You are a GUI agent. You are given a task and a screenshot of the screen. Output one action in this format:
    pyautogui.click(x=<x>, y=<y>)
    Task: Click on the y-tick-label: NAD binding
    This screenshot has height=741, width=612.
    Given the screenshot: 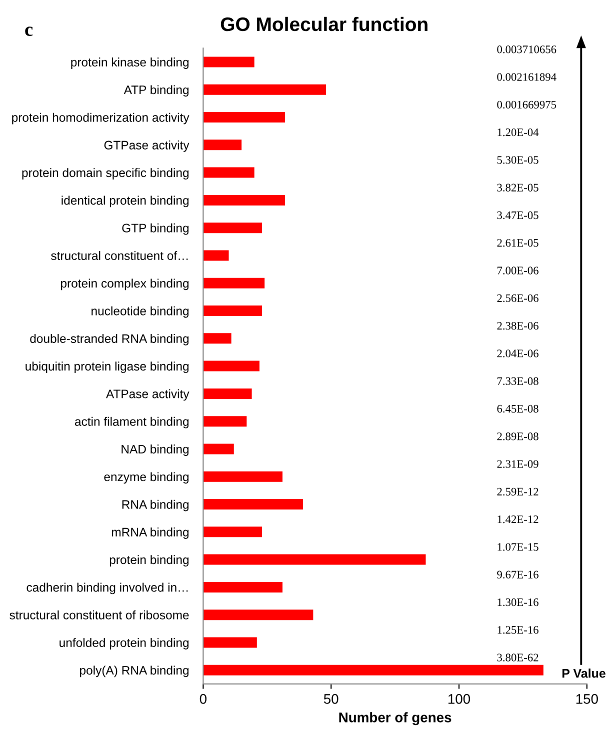 What is the action you would take?
    pyautogui.click(x=155, y=450)
    